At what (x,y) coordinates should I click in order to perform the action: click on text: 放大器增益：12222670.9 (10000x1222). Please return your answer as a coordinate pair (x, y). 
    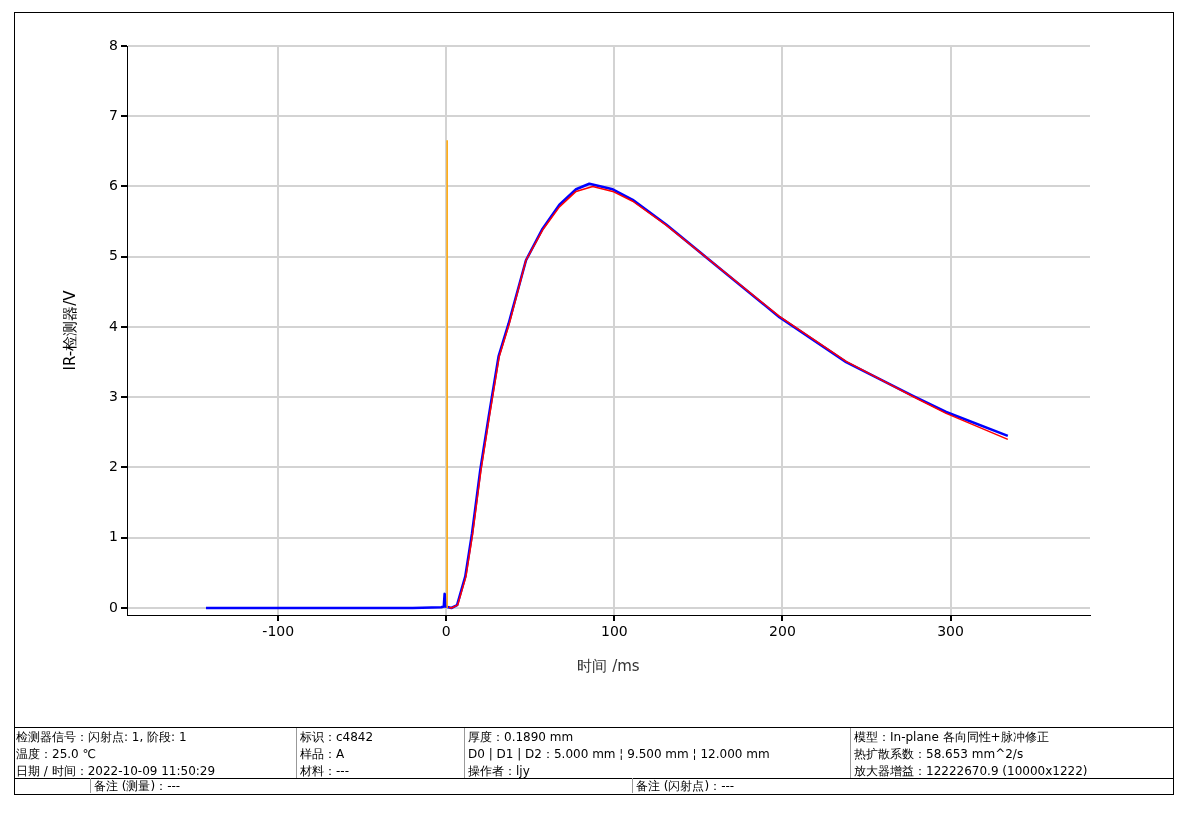
    Looking at the image, I should click on (971, 771).